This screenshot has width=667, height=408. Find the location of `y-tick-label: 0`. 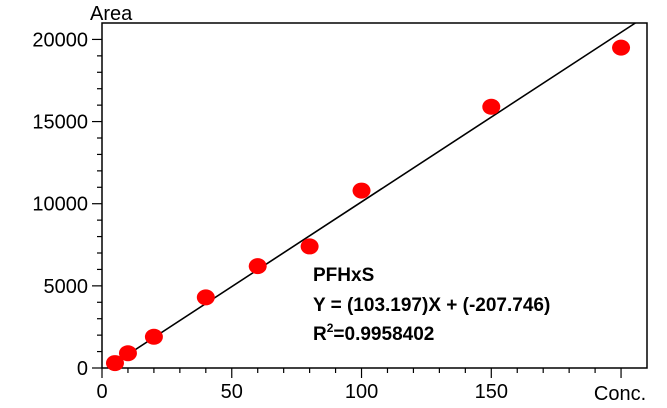

y-tick-label: 0 is located at coordinates (82, 369).